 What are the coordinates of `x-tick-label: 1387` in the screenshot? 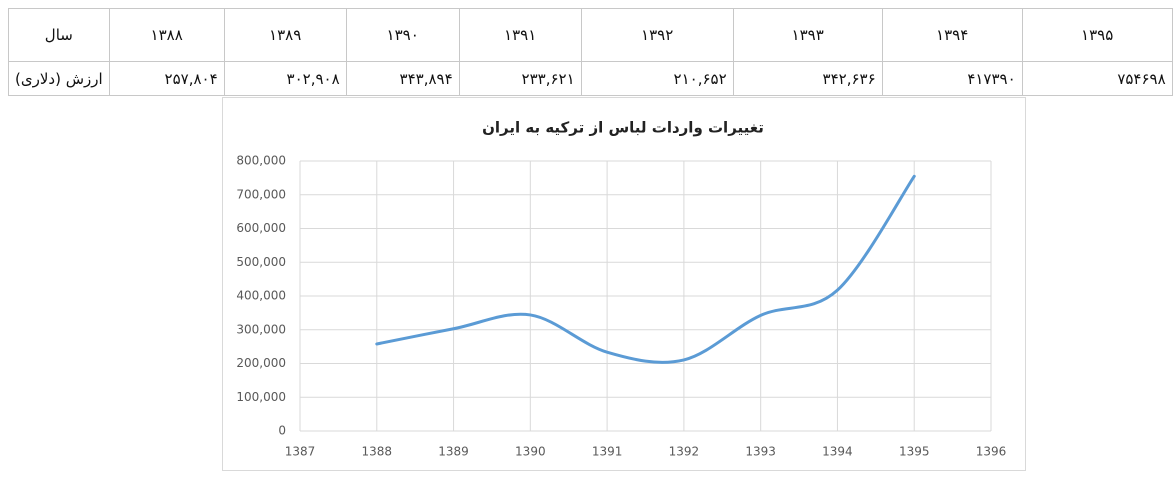 It's located at (300, 452).